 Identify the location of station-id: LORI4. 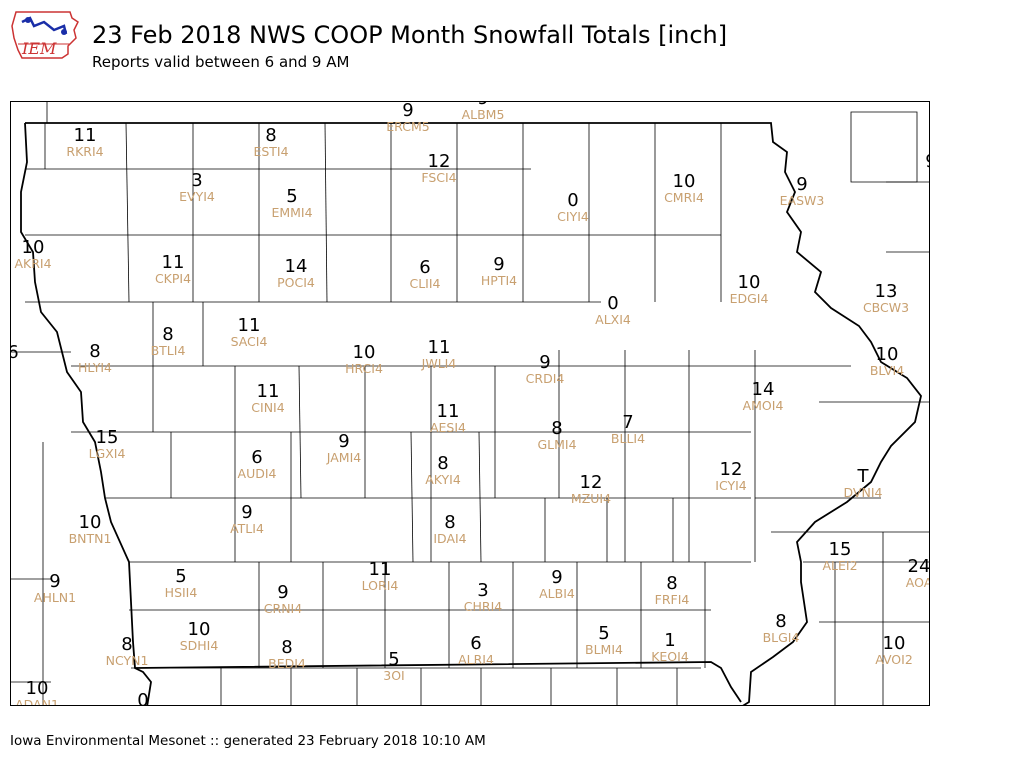
(380, 585).